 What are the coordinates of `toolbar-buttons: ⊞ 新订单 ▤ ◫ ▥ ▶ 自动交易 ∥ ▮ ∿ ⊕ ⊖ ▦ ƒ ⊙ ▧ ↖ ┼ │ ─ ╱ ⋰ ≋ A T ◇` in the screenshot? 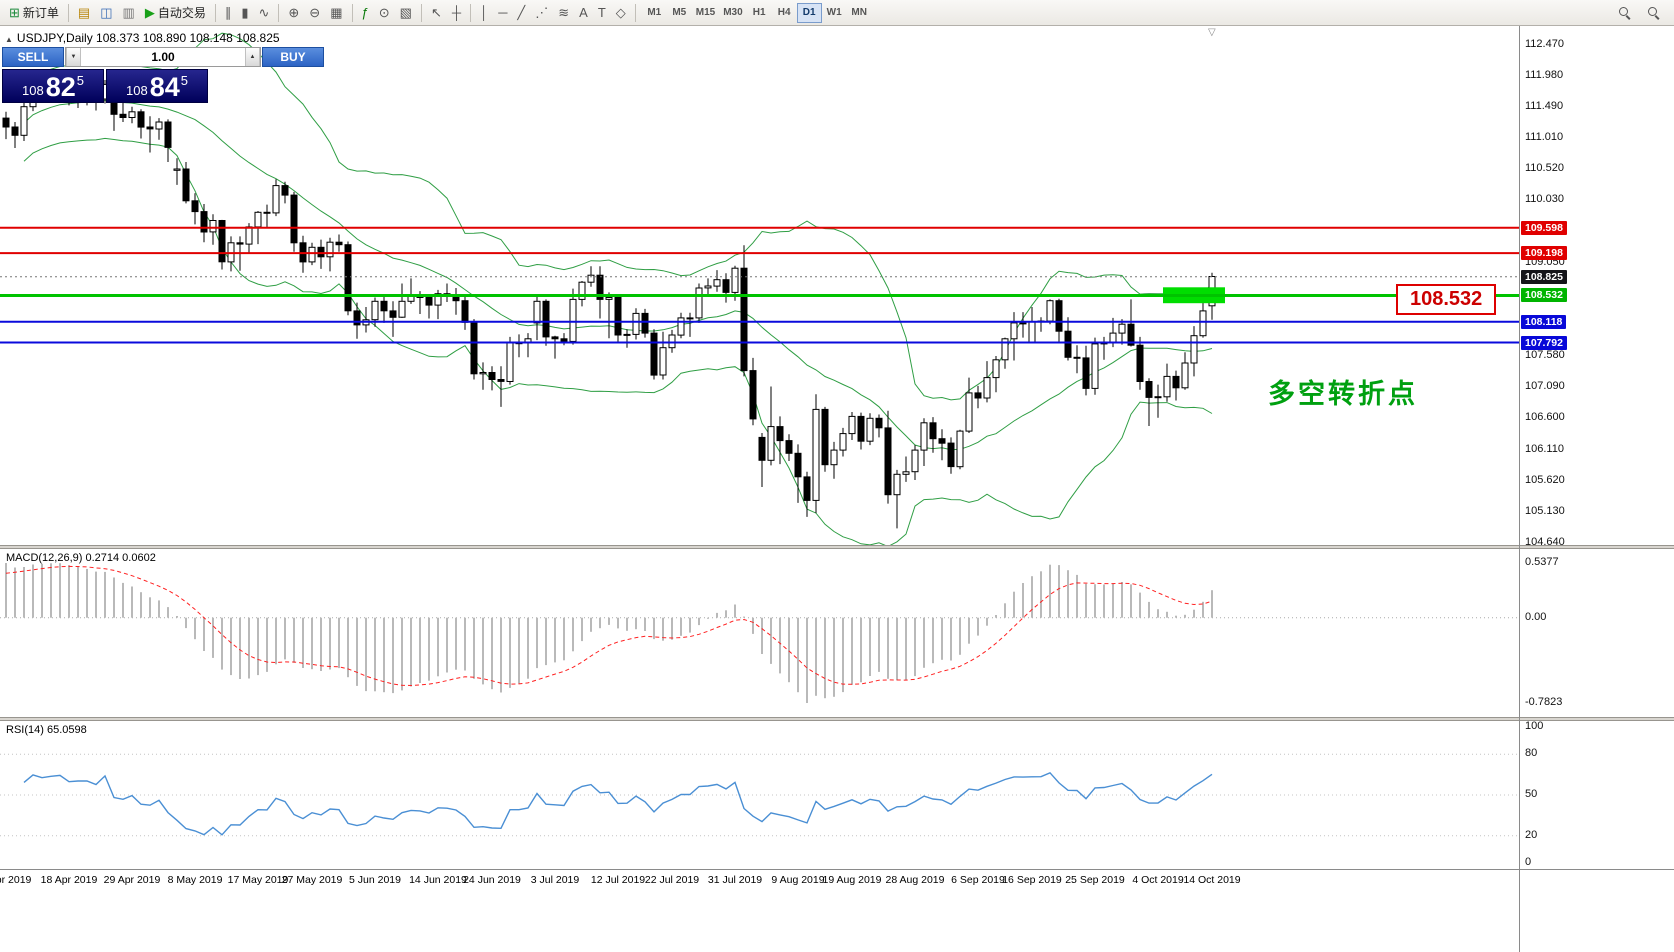 It's located at (322, 13).